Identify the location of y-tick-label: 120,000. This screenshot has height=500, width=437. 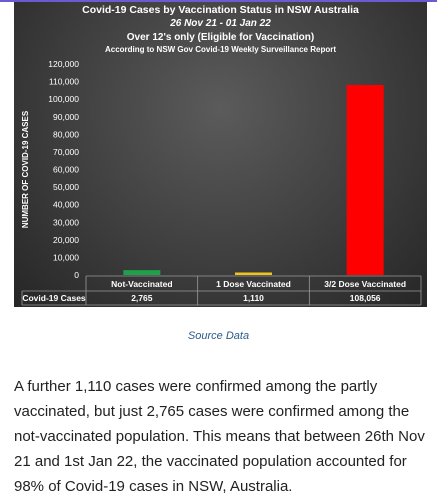
(63, 64).